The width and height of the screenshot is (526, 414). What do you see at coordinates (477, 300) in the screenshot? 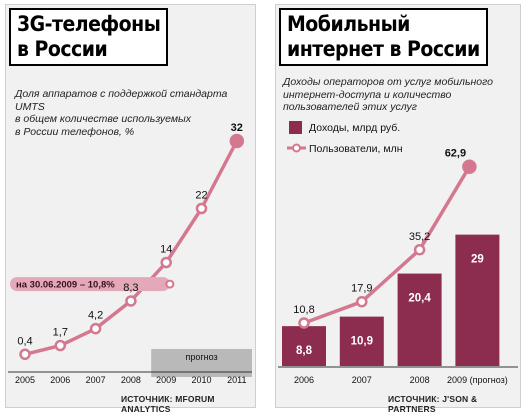
I see `bar-2009 (прогноз)` at bounding box center [477, 300].